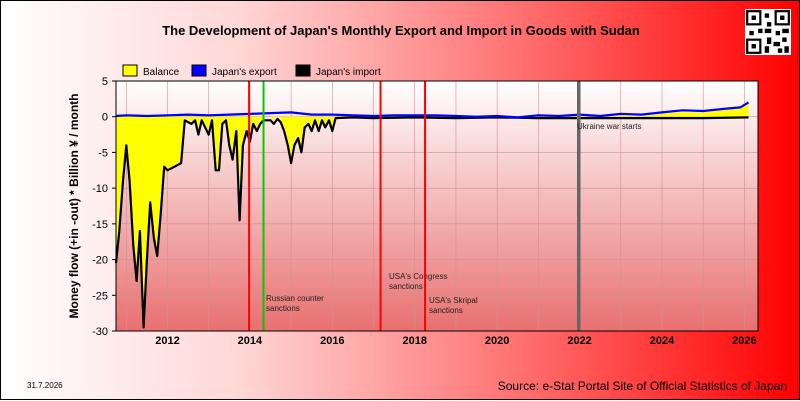  I want to click on footer-date: 31.7.2026, so click(45, 385).